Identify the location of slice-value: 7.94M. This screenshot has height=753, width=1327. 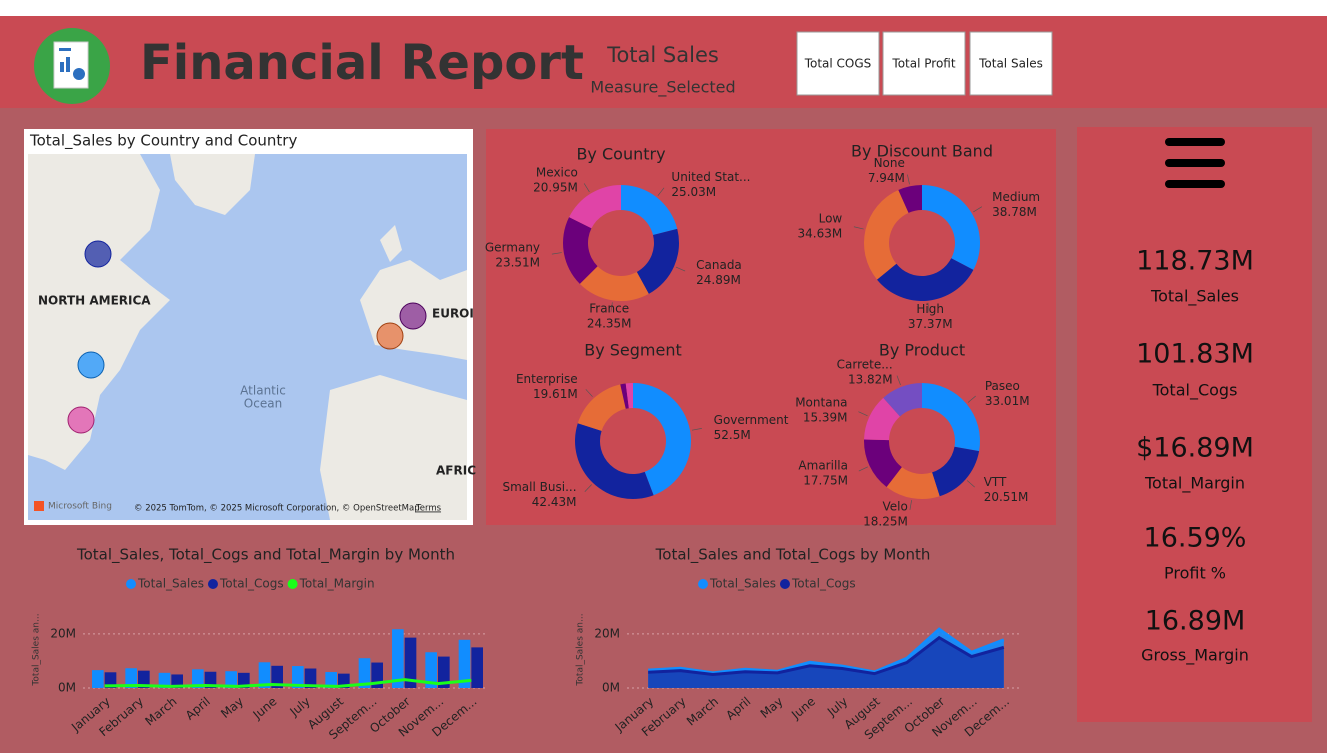
(886, 178).